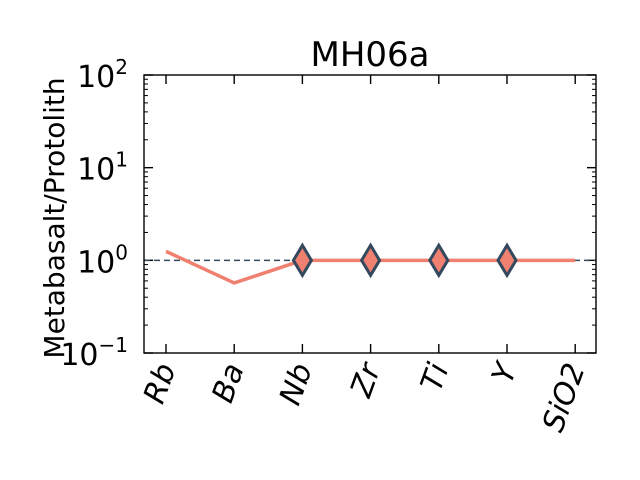 Image resolution: width=640 pixels, height=480 pixels. I want to click on series-group, so click(370, 263).